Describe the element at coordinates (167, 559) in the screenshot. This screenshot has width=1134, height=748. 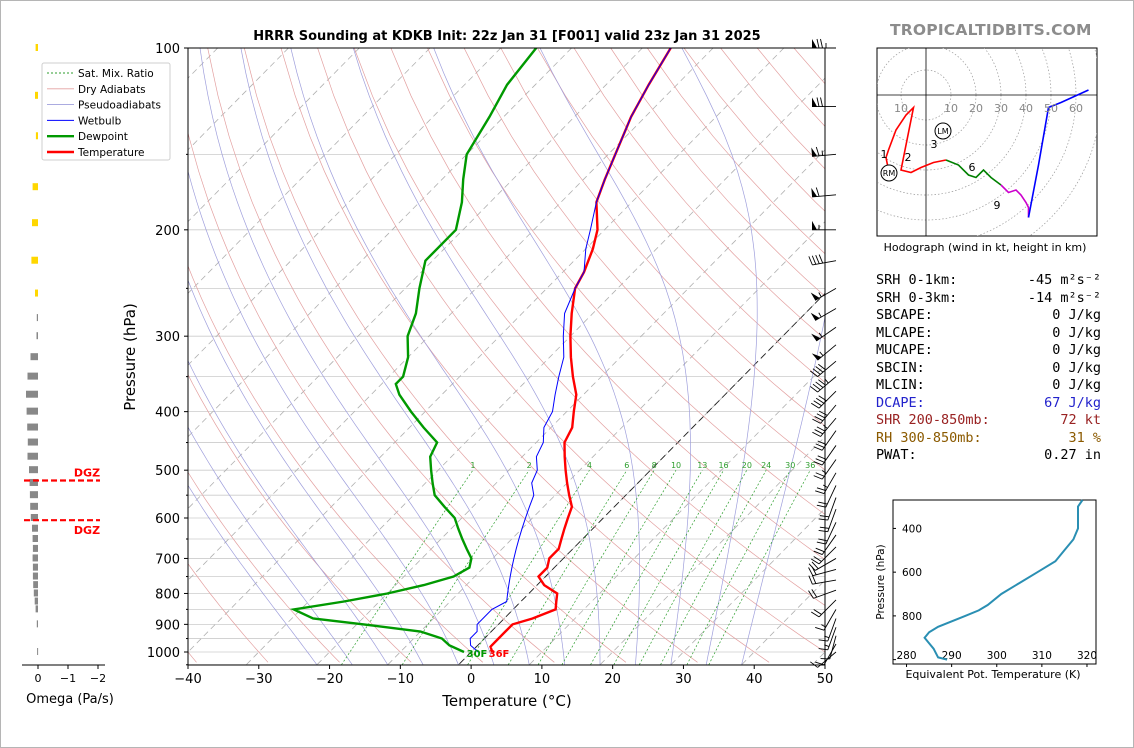
I see `y-tick-label: 700` at that location.